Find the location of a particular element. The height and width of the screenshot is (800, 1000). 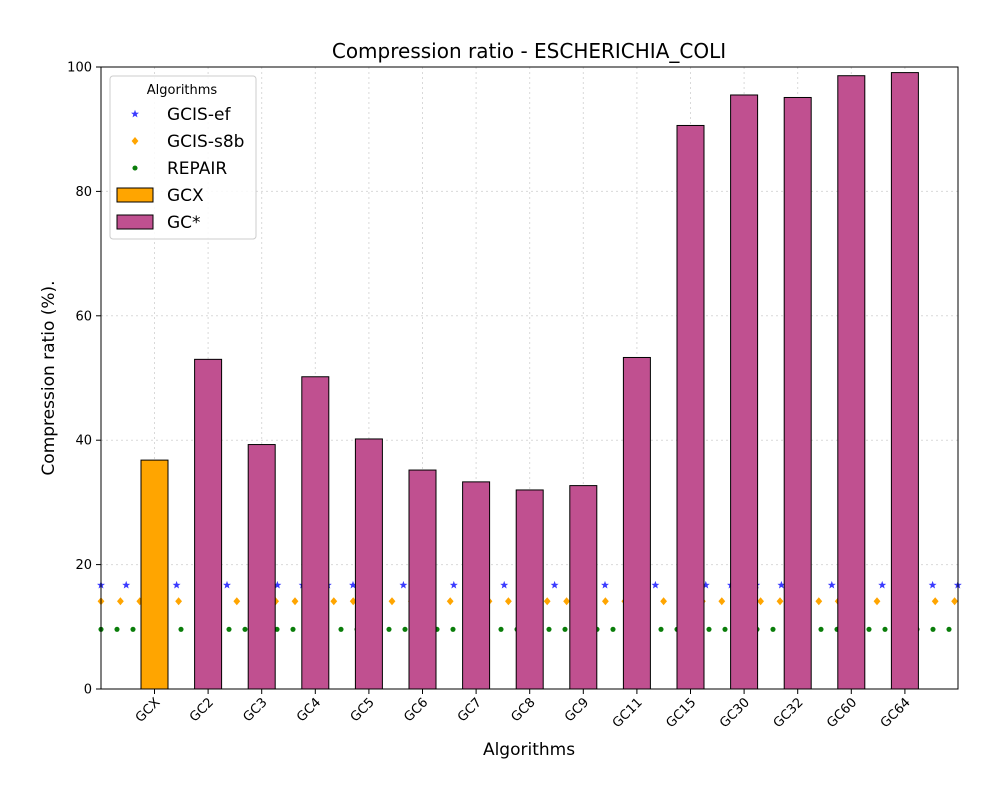

bar-gc8 is located at coordinates (529, 589).